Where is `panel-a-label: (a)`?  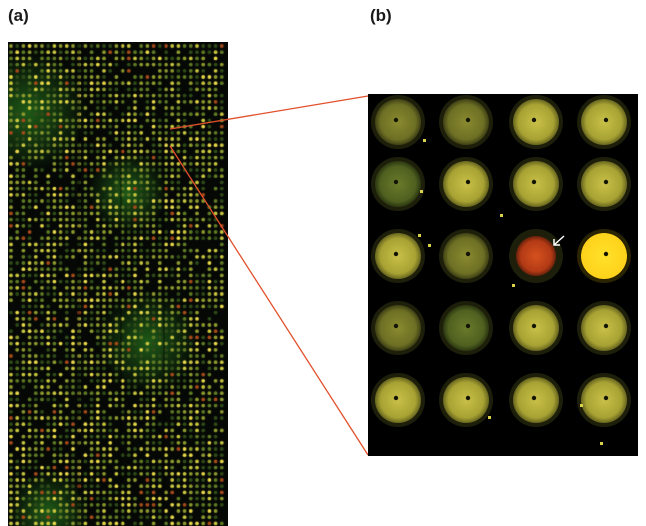 panel-a-label: (a) is located at coordinates (18, 15).